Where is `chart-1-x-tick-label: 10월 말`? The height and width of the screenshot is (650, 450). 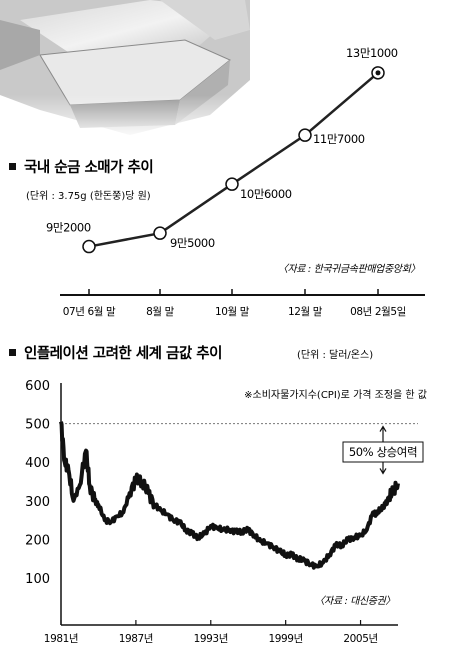
chart-1-x-tick-label: 10월 말 is located at coordinates (232, 312).